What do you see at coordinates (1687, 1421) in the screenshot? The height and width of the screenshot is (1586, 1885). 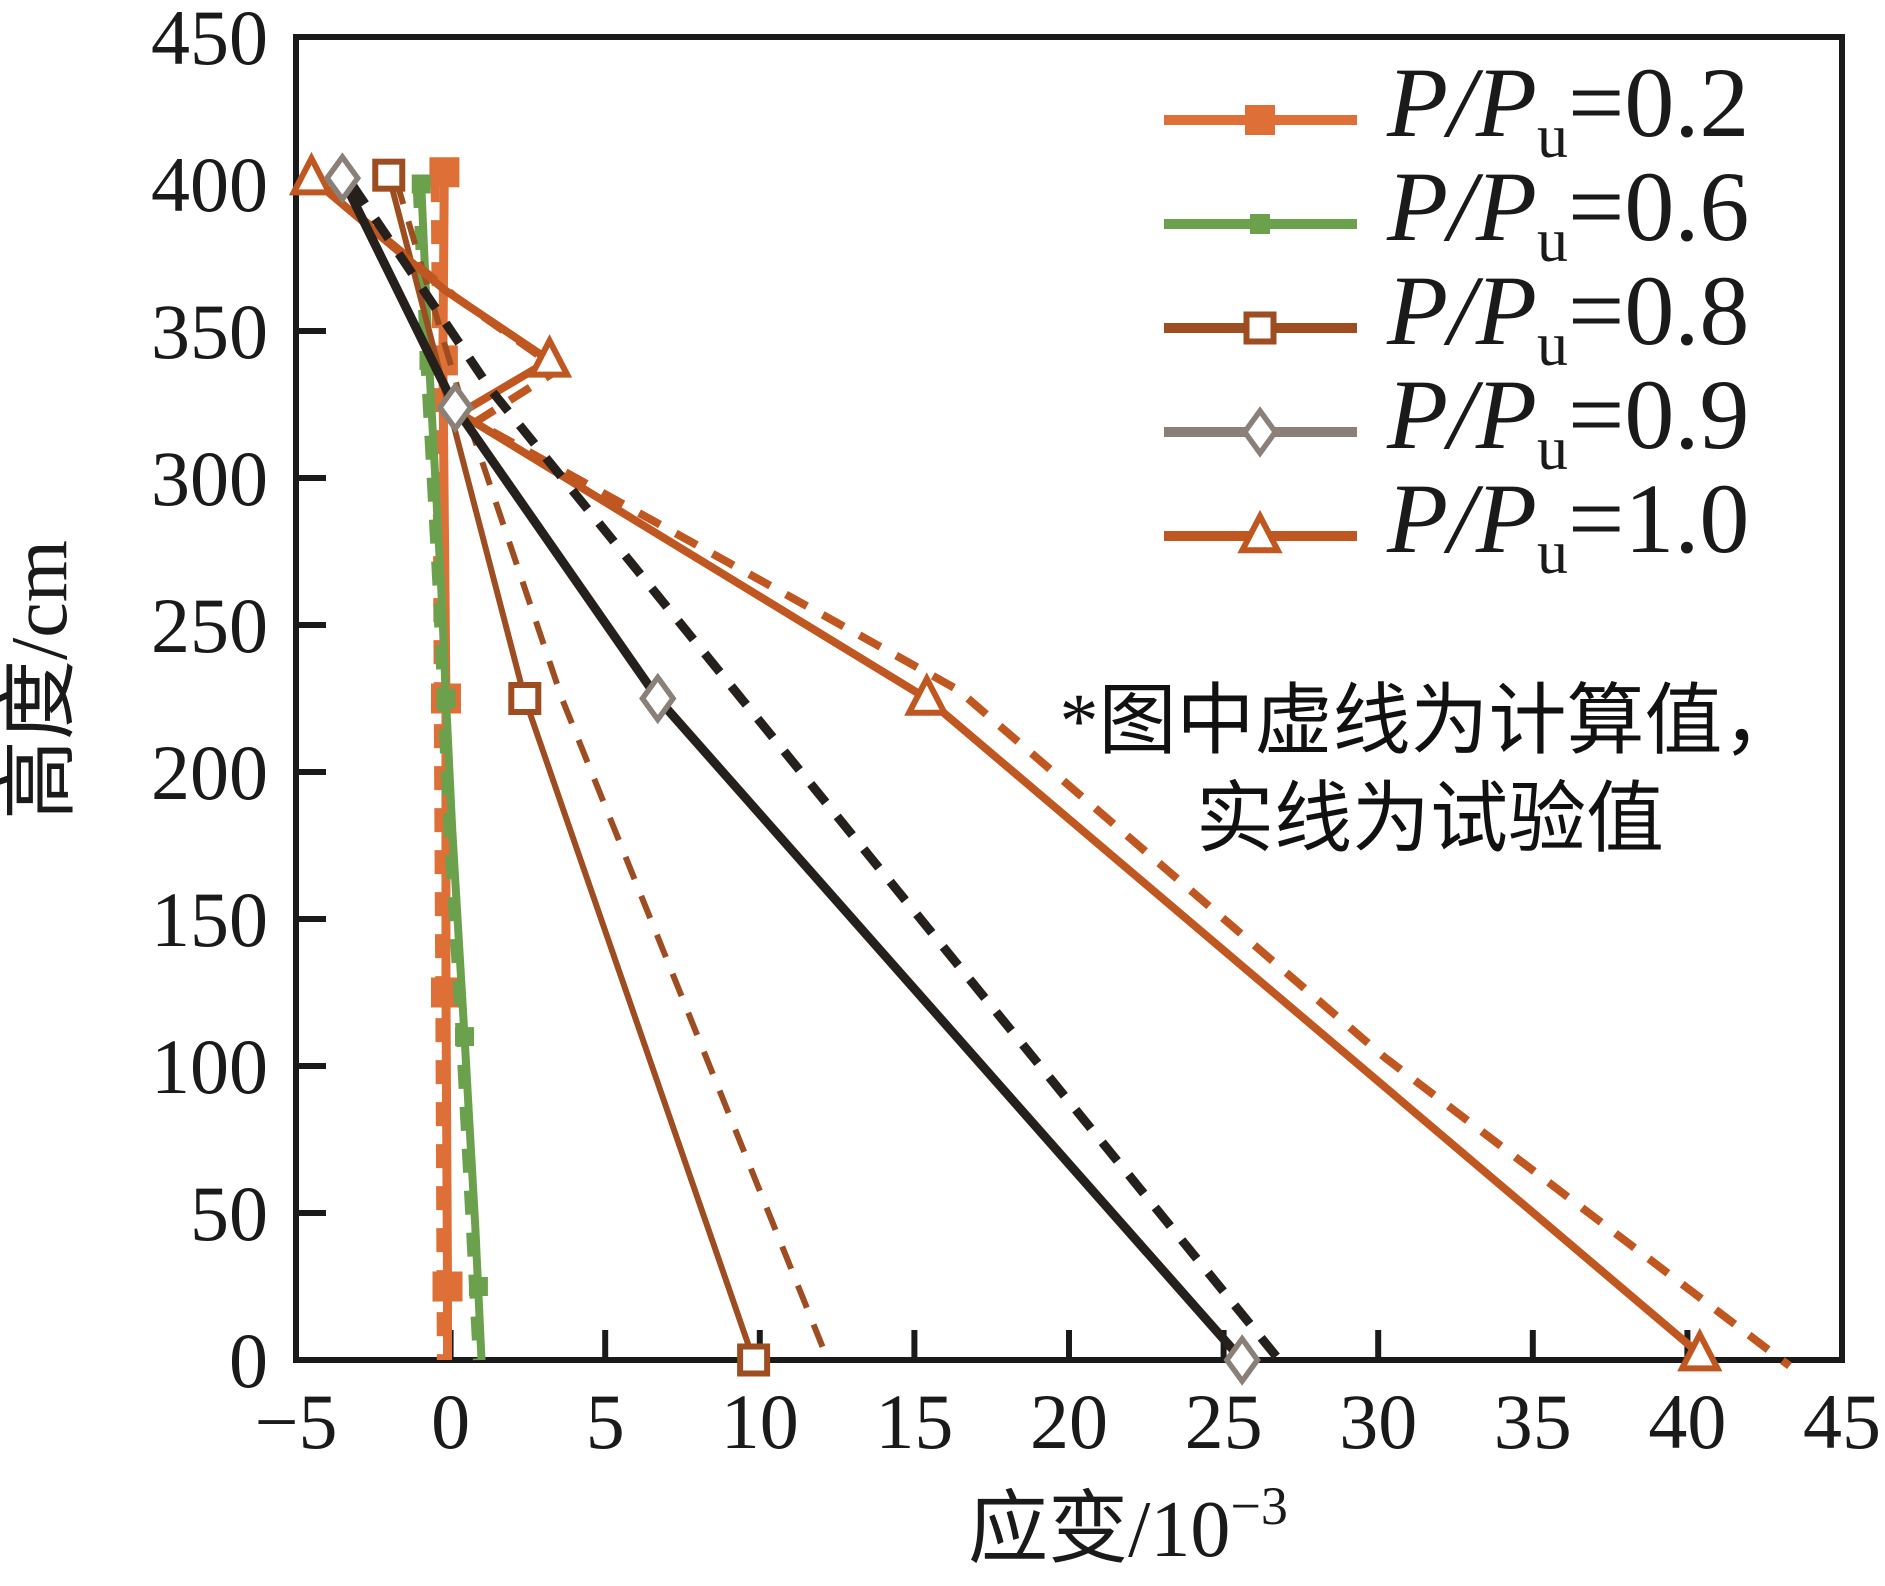 I see `x-tick-label-40: 40` at bounding box center [1687, 1421].